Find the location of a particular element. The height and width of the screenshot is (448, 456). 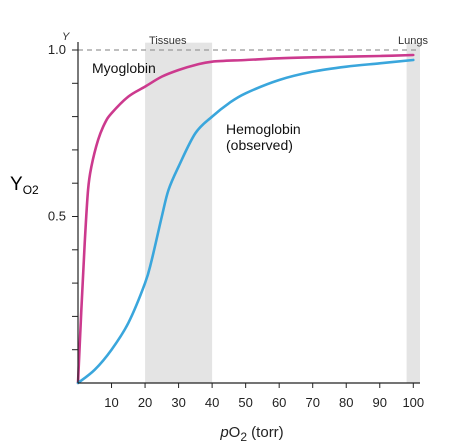

x-title-sub2: 2 is located at coordinates (243, 437).